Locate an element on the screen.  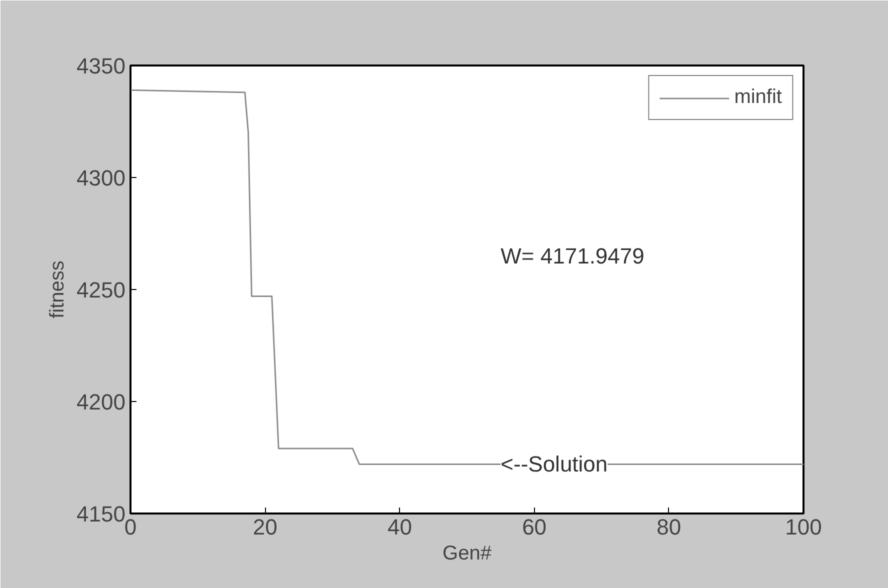
x-tick-label: 80 is located at coordinates (669, 527).